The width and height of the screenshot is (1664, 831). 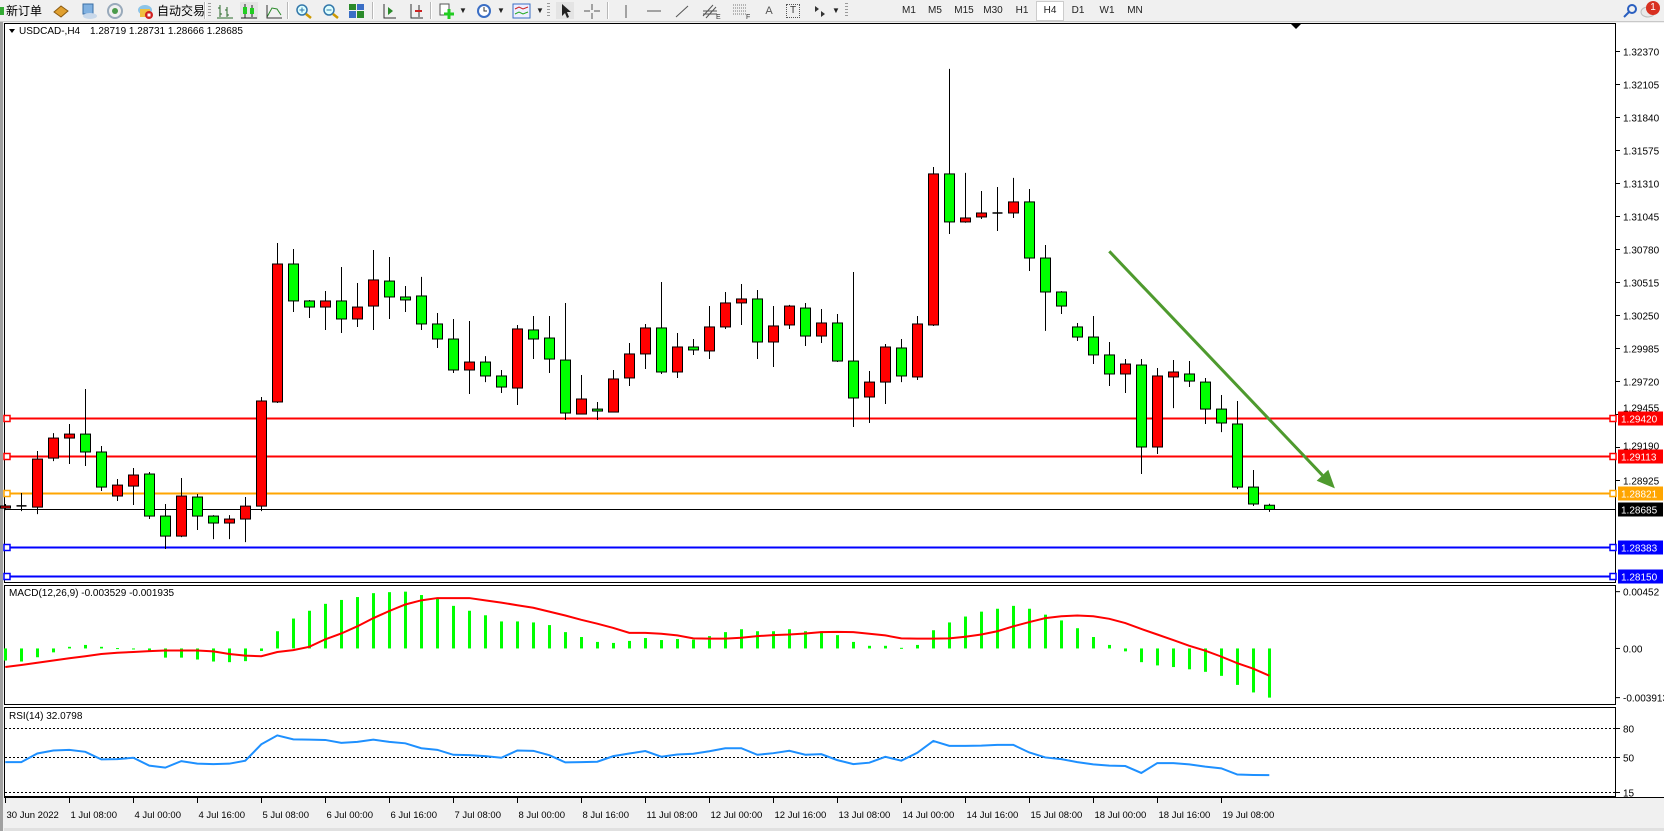 What do you see at coordinates (1078, 10) in the screenshot?
I see `timeframe-d1: D1` at bounding box center [1078, 10].